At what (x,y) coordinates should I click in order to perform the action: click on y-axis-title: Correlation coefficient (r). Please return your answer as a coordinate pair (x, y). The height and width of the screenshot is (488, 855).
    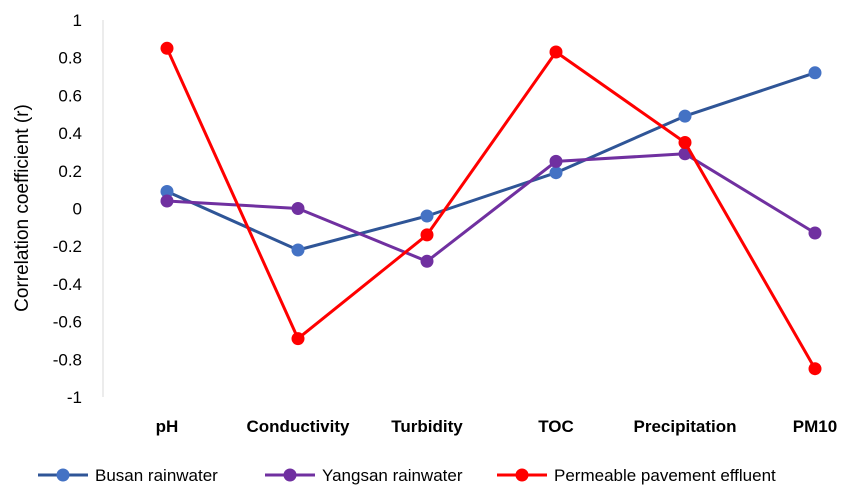
    Looking at the image, I should click on (22, 208).